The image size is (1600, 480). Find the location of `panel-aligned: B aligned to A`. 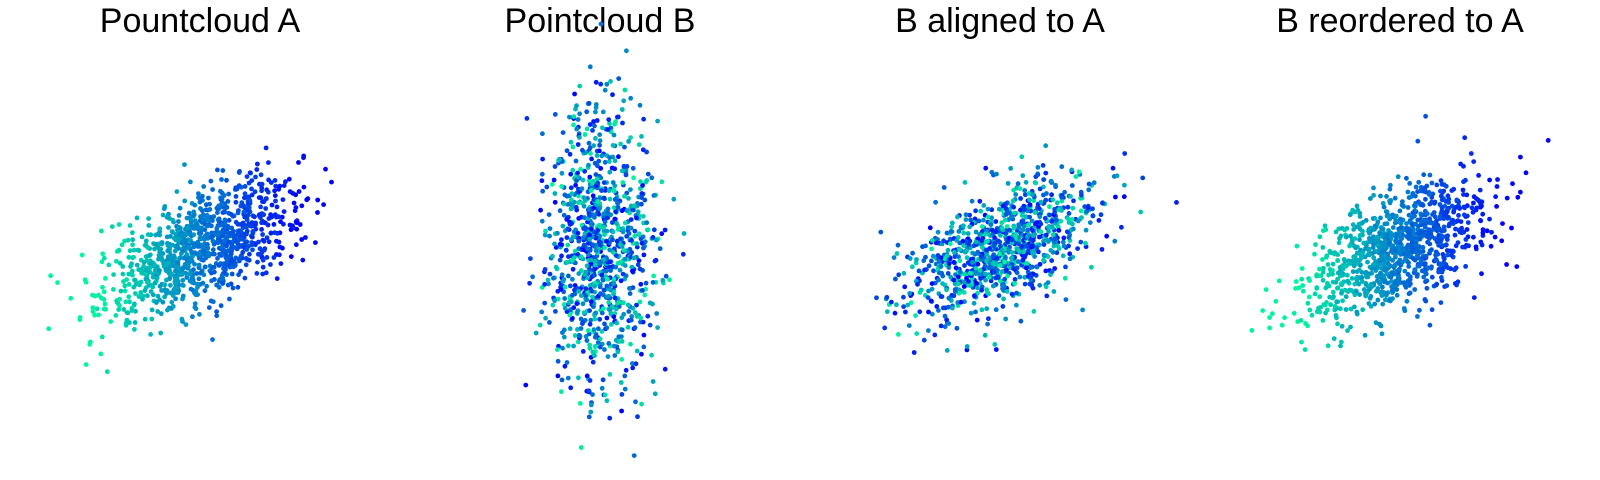

panel-aligned: B aligned to A is located at coordinates (1026, 178).